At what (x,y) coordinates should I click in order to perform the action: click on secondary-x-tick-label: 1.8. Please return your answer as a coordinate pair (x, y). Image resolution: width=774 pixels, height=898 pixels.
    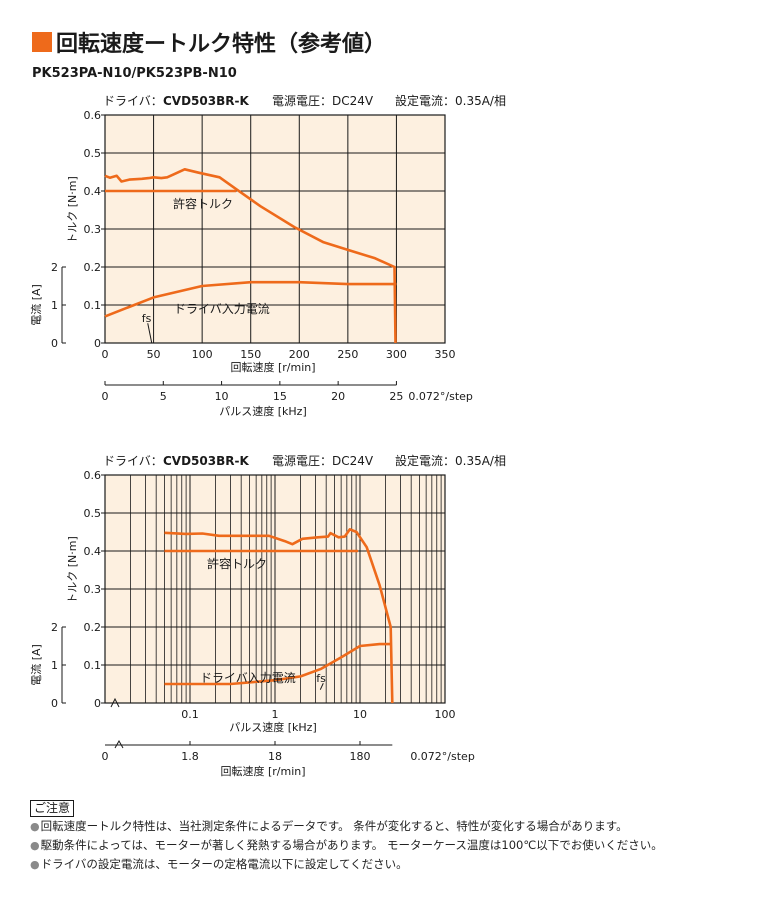
    Looking at the image, I should click on (190, 756).